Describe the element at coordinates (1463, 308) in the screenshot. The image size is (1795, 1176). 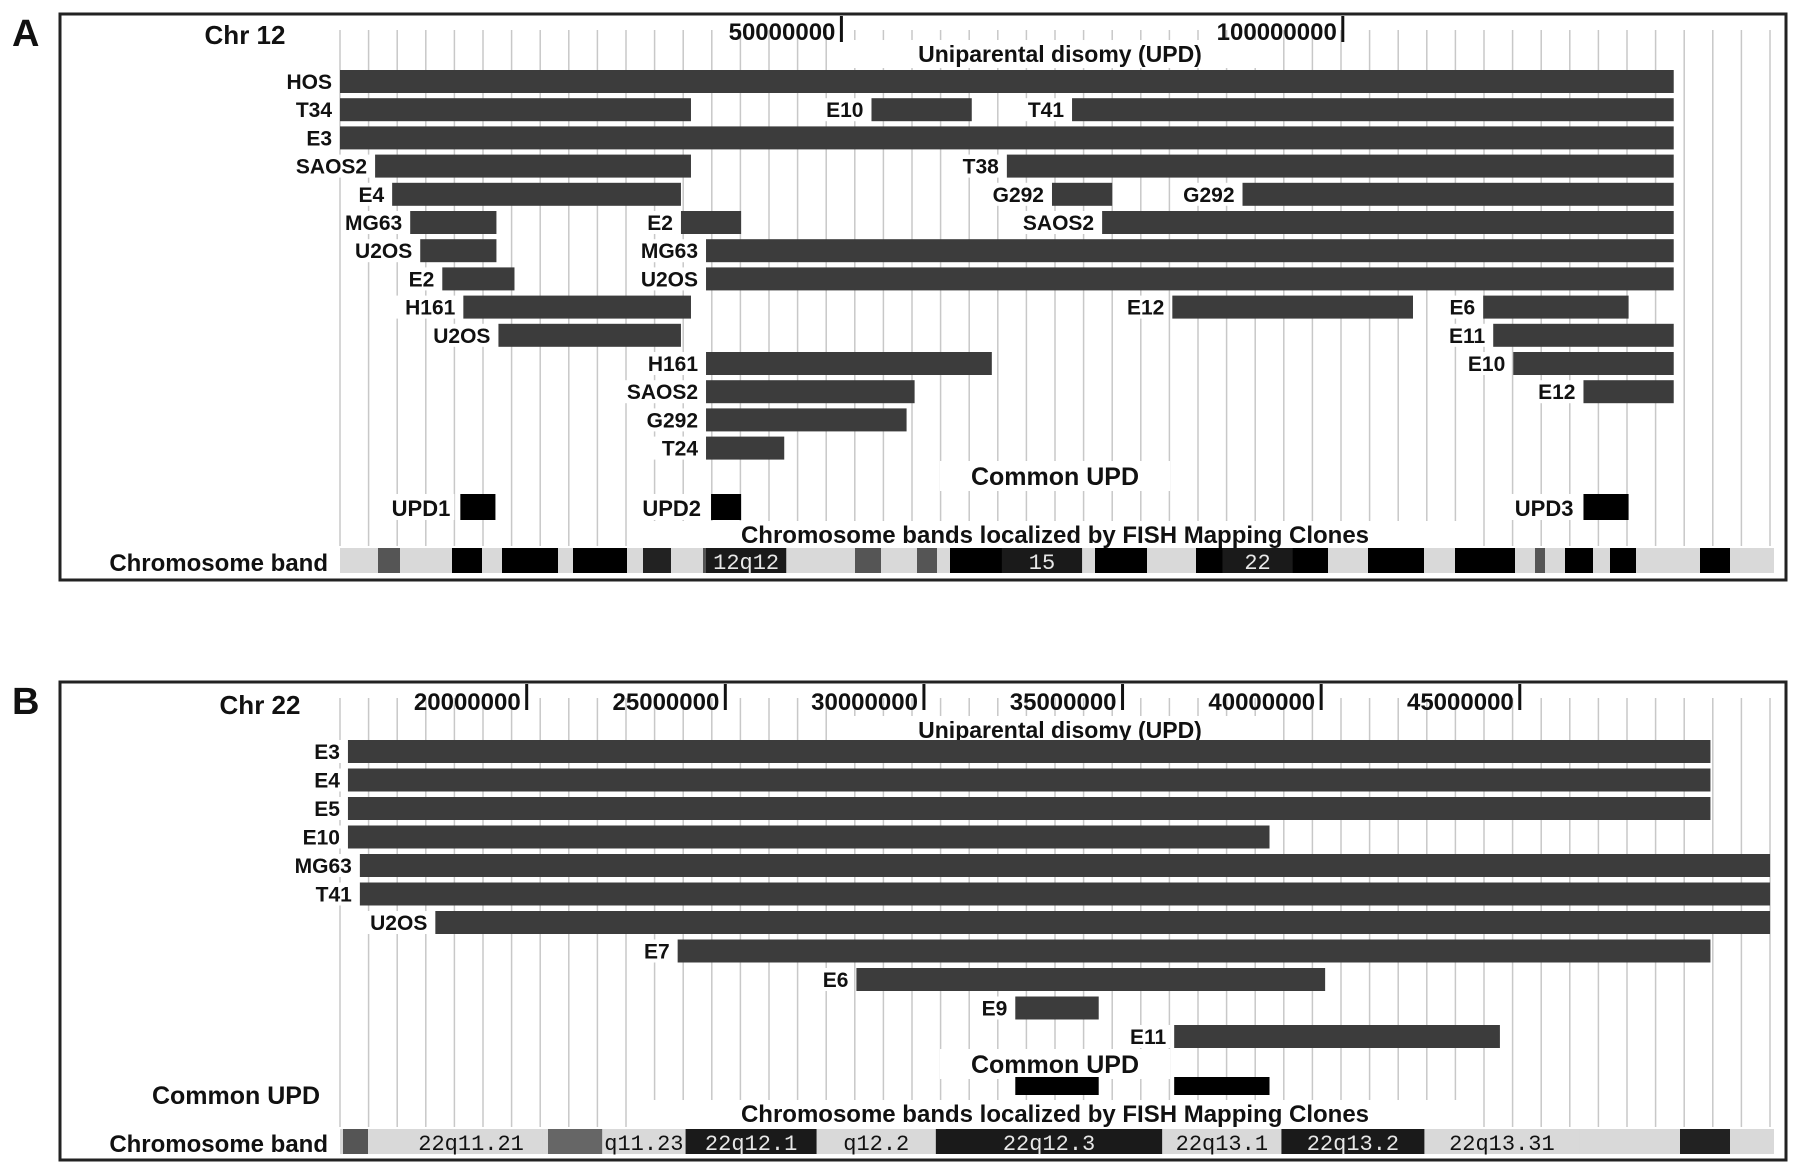
I see `segment-label: E6` at that location.